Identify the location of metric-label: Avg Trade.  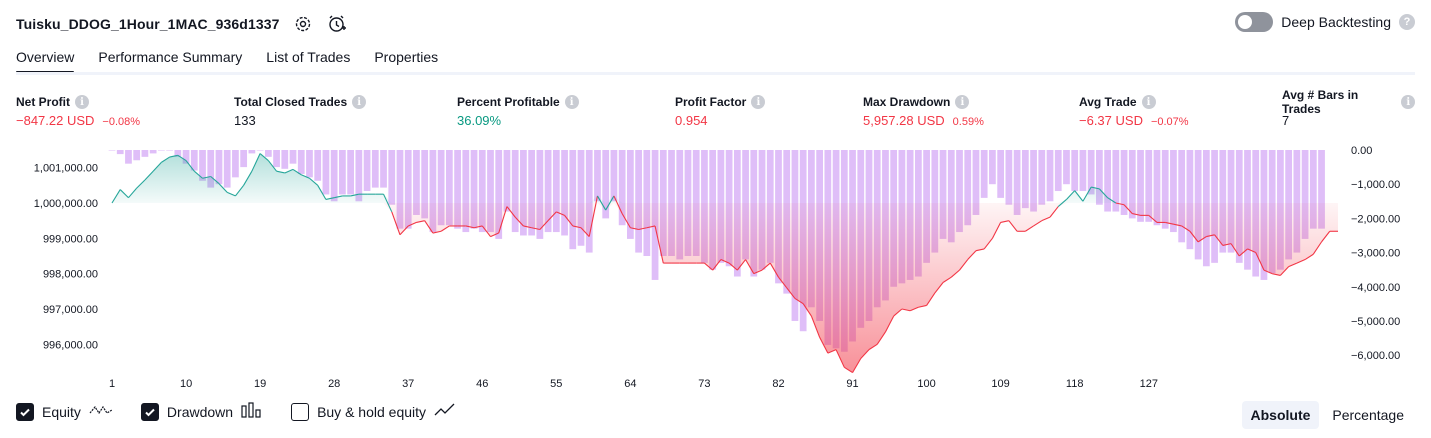
(1108, 102).